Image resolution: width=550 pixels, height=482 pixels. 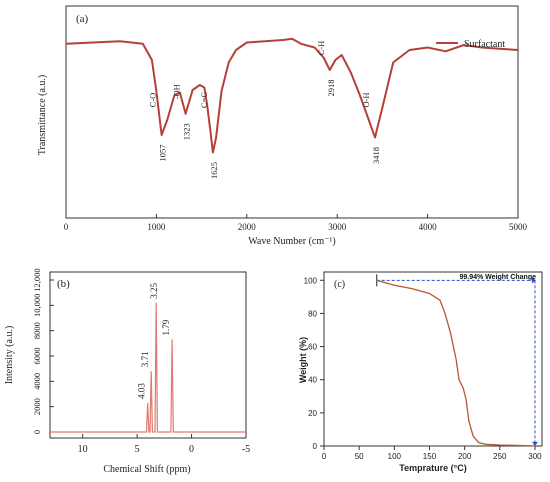 I want to click on nmr-peak-label: 3.25, so click(x=154, y=291).